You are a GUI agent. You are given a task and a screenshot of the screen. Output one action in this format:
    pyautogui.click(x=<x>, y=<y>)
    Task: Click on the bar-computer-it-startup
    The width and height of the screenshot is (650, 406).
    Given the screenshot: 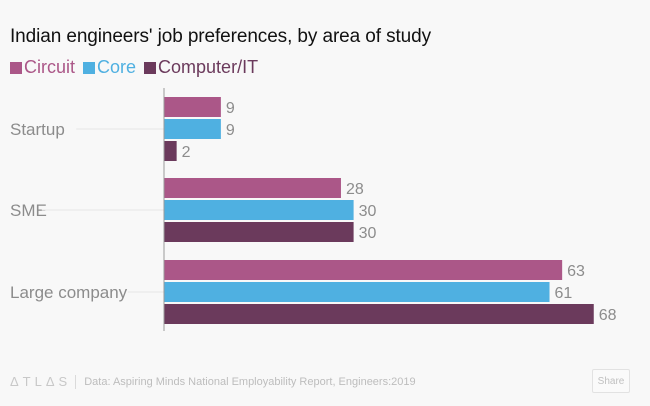 What is the action you would take?
    pyautogui.click(x=170, y=151)
    